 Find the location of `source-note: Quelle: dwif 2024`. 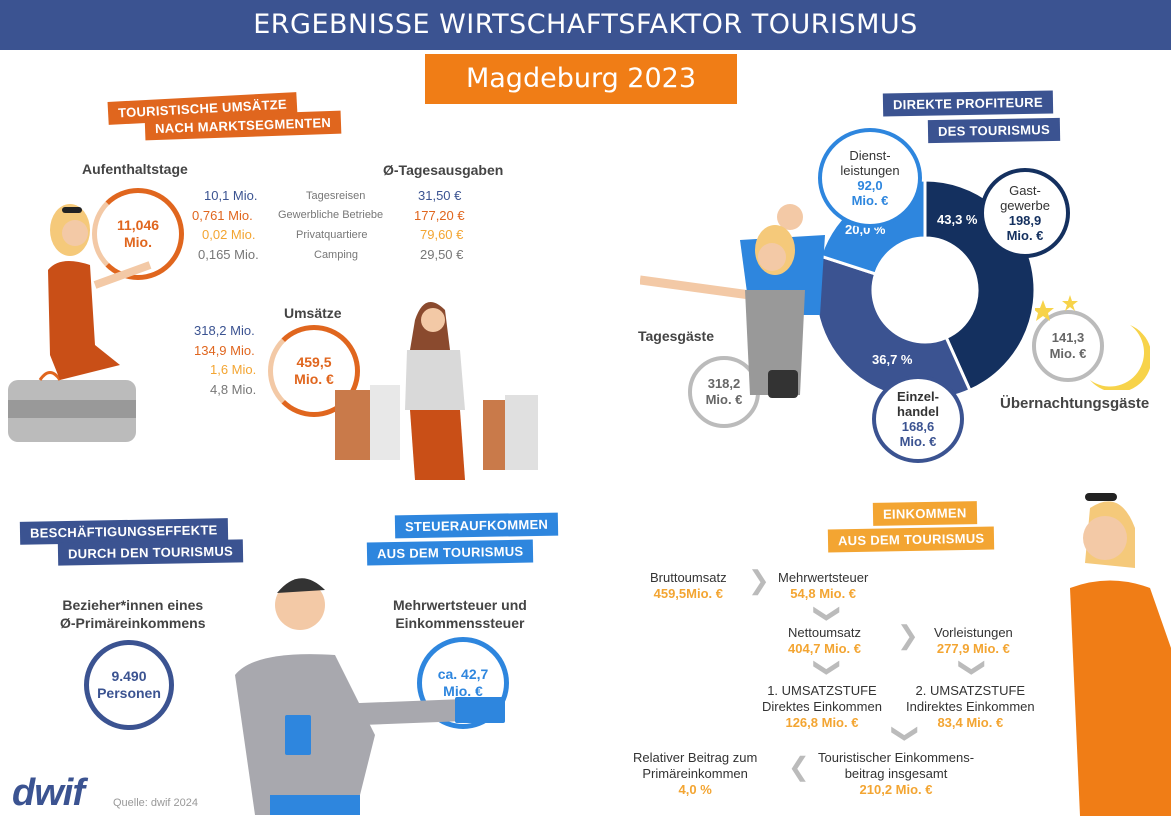

source-note: Quelle: dwif 2024 is located at coordinates (155, 803).